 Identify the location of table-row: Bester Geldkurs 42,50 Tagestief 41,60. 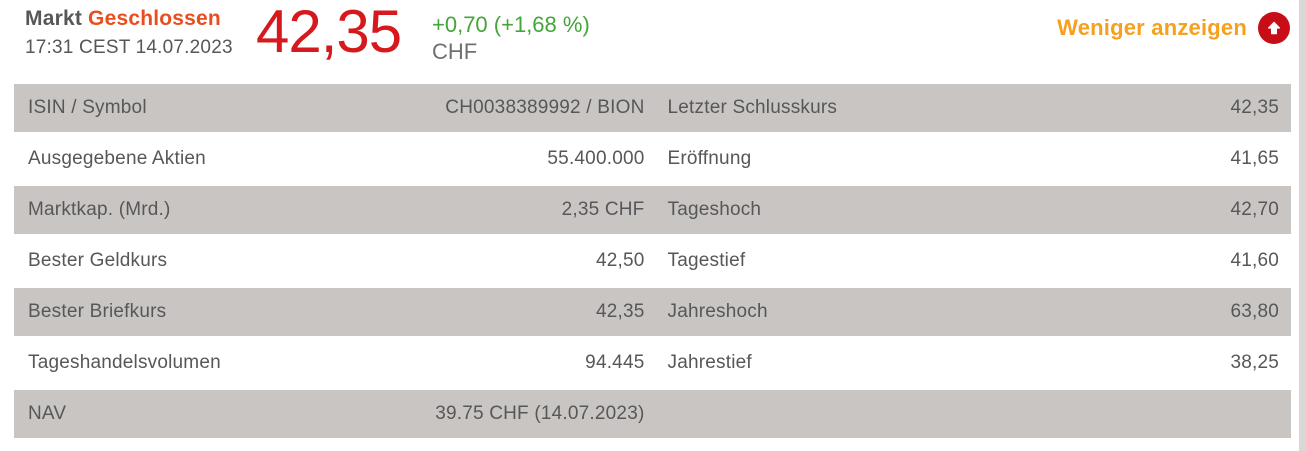
(652, 261).